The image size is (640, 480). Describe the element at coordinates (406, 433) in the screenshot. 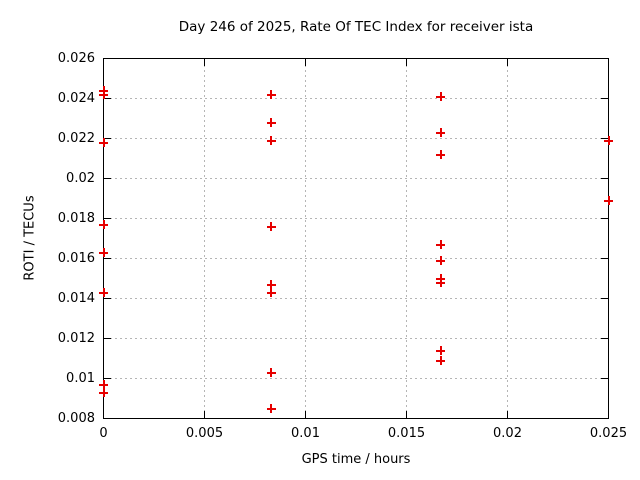

I see `x-tick-label: 0.015` at that location.